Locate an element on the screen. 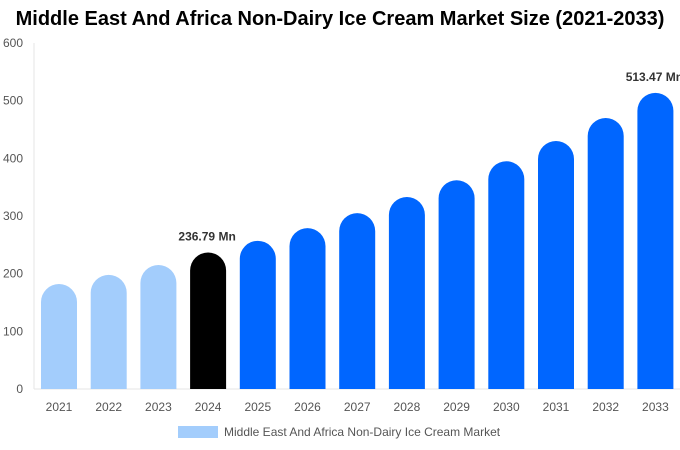 This screenshot has height=450, width=680. x-tick-label: 2026 is located at coordinates (307, 407).